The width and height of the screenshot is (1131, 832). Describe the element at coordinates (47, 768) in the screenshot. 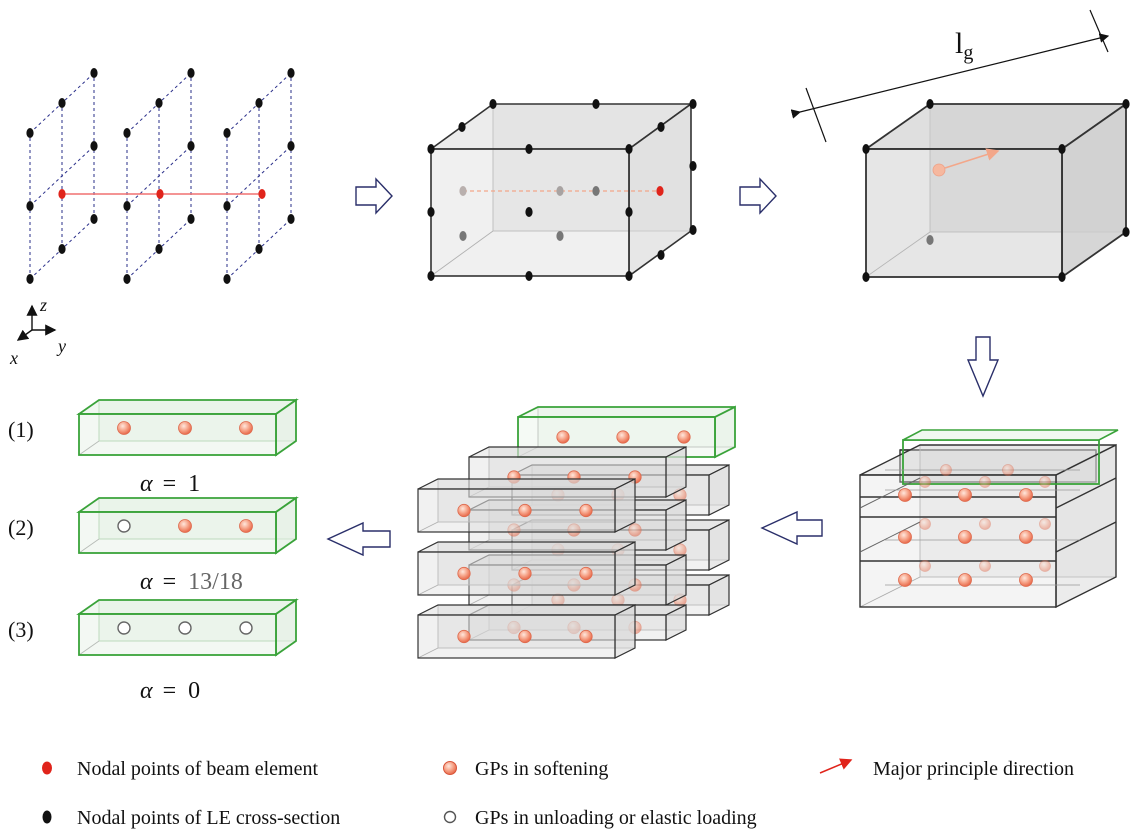

I see `beam-node-icon` at that location.